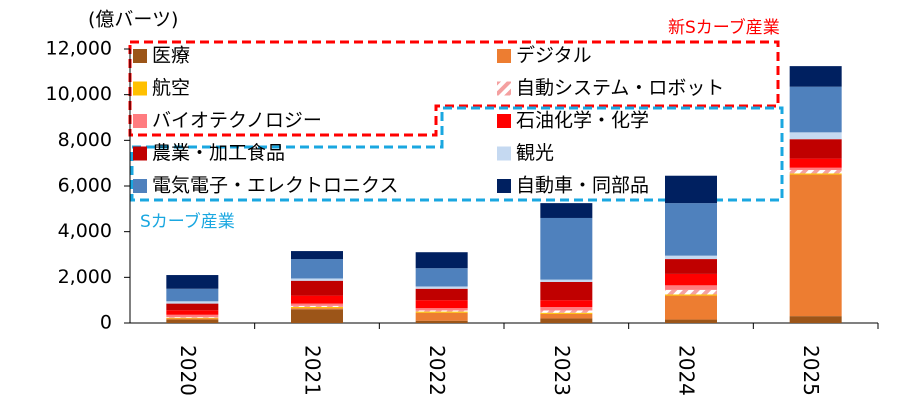 Image resolution: width=899 pixels, height=406 pixels. I want to click on legend-label: 自動車・同部品, so click(582, 186).